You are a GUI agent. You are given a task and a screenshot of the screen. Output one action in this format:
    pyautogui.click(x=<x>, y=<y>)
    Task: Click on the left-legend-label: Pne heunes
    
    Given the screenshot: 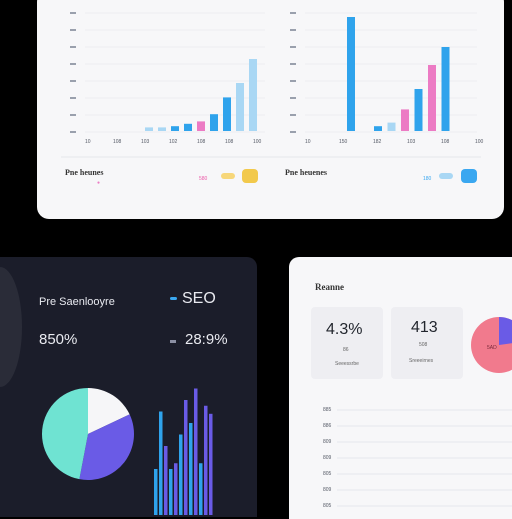 What is the action you would take?
    pyautogui.click(x=84, y=172)
    